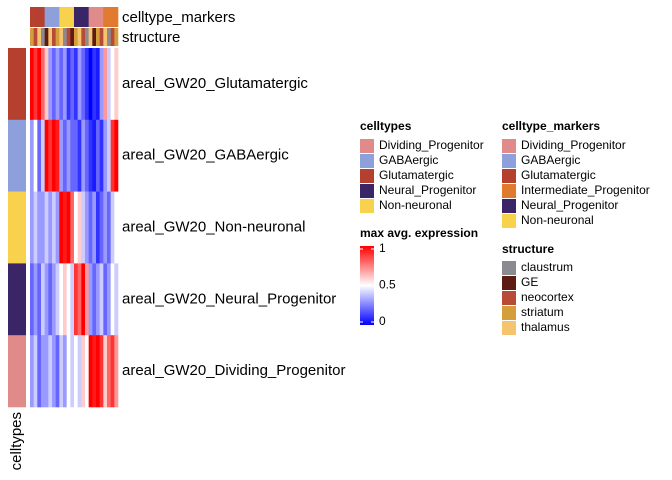 This screenshot has width=672, height=480. Describe the element at coordinates (419, 233) in the screenshot. I see `legend-title: max avg. expression` at that location.